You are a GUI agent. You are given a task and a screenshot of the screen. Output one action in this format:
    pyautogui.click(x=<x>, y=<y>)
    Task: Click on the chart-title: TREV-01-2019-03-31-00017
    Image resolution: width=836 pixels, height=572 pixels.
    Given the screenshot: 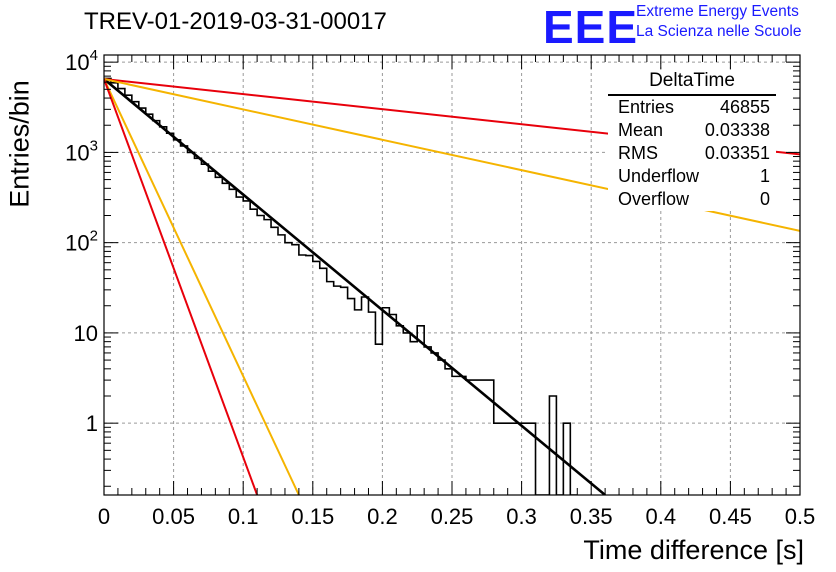 What is the action you would take?
    pyautogui.click(x=235, y=21)
    